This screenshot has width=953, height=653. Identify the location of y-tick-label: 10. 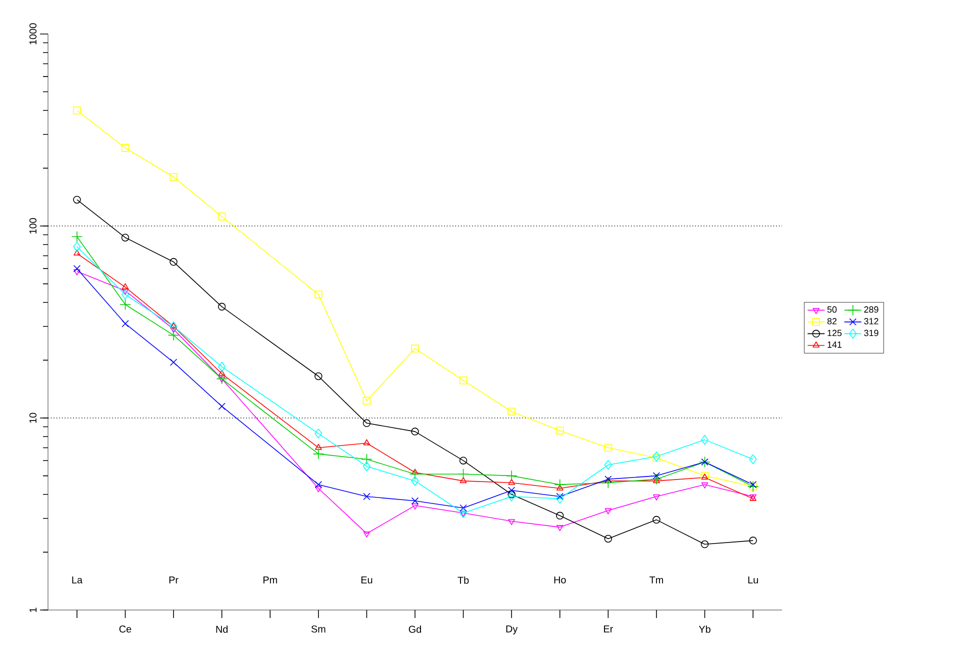
(32, 417).